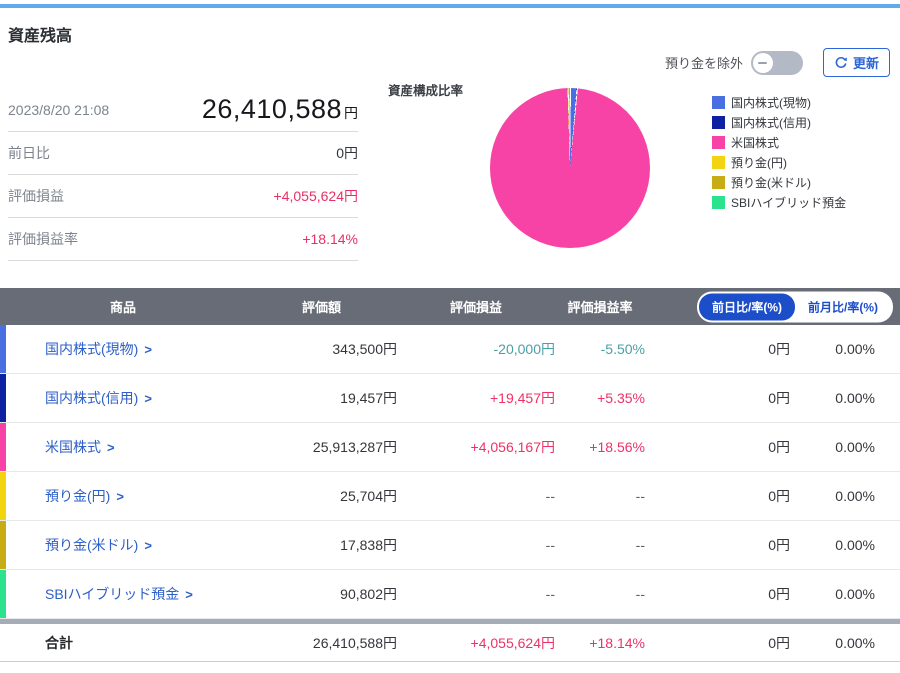 The width and height of the screenshot is (900, 673). Describe the element at coordinates (43, 239) in the screenshot. I see `summary-row-label: 評価損益率` at that location.